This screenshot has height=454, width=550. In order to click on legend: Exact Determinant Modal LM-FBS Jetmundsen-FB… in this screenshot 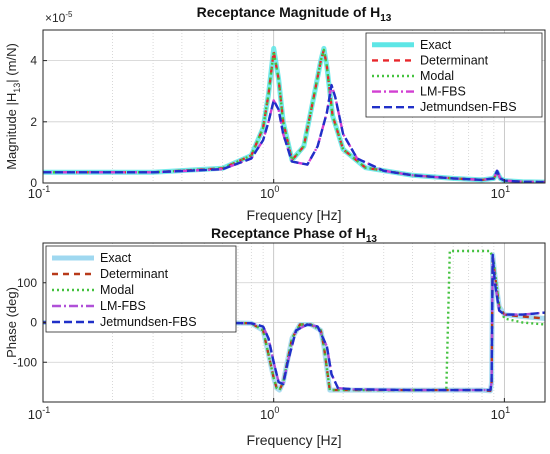, I will do `click(141, 289)`.